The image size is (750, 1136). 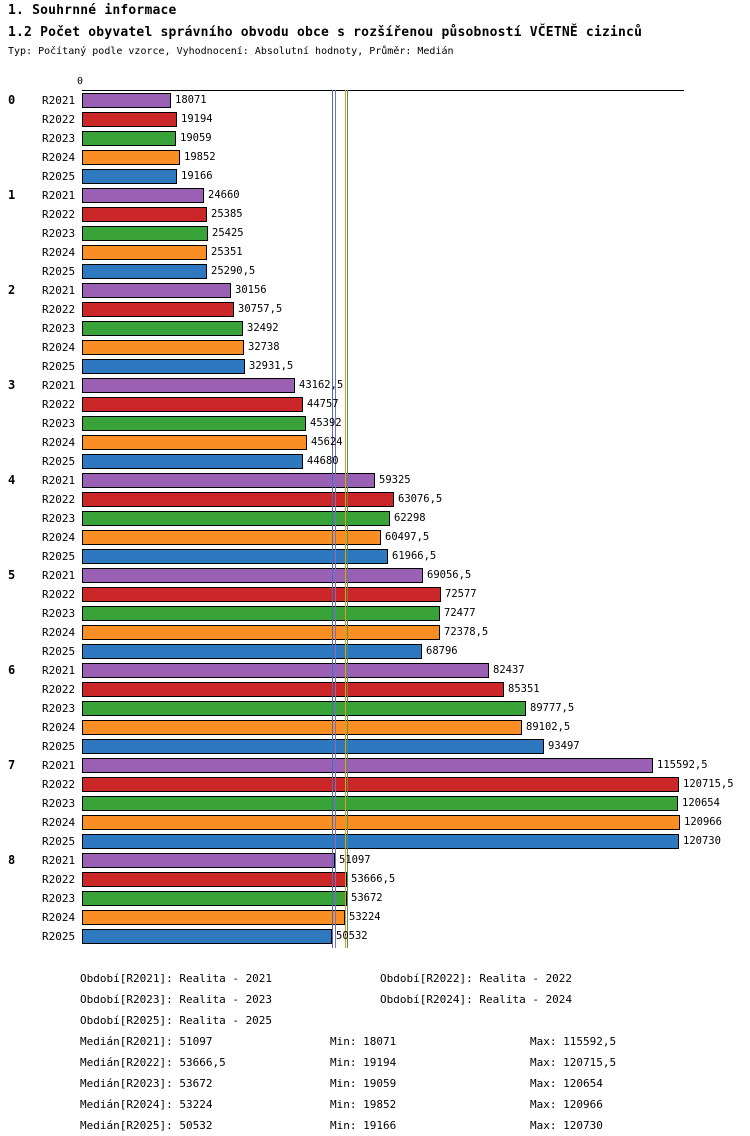 I want to click on bar-value: 89777,5, so click(x=552, y=708).